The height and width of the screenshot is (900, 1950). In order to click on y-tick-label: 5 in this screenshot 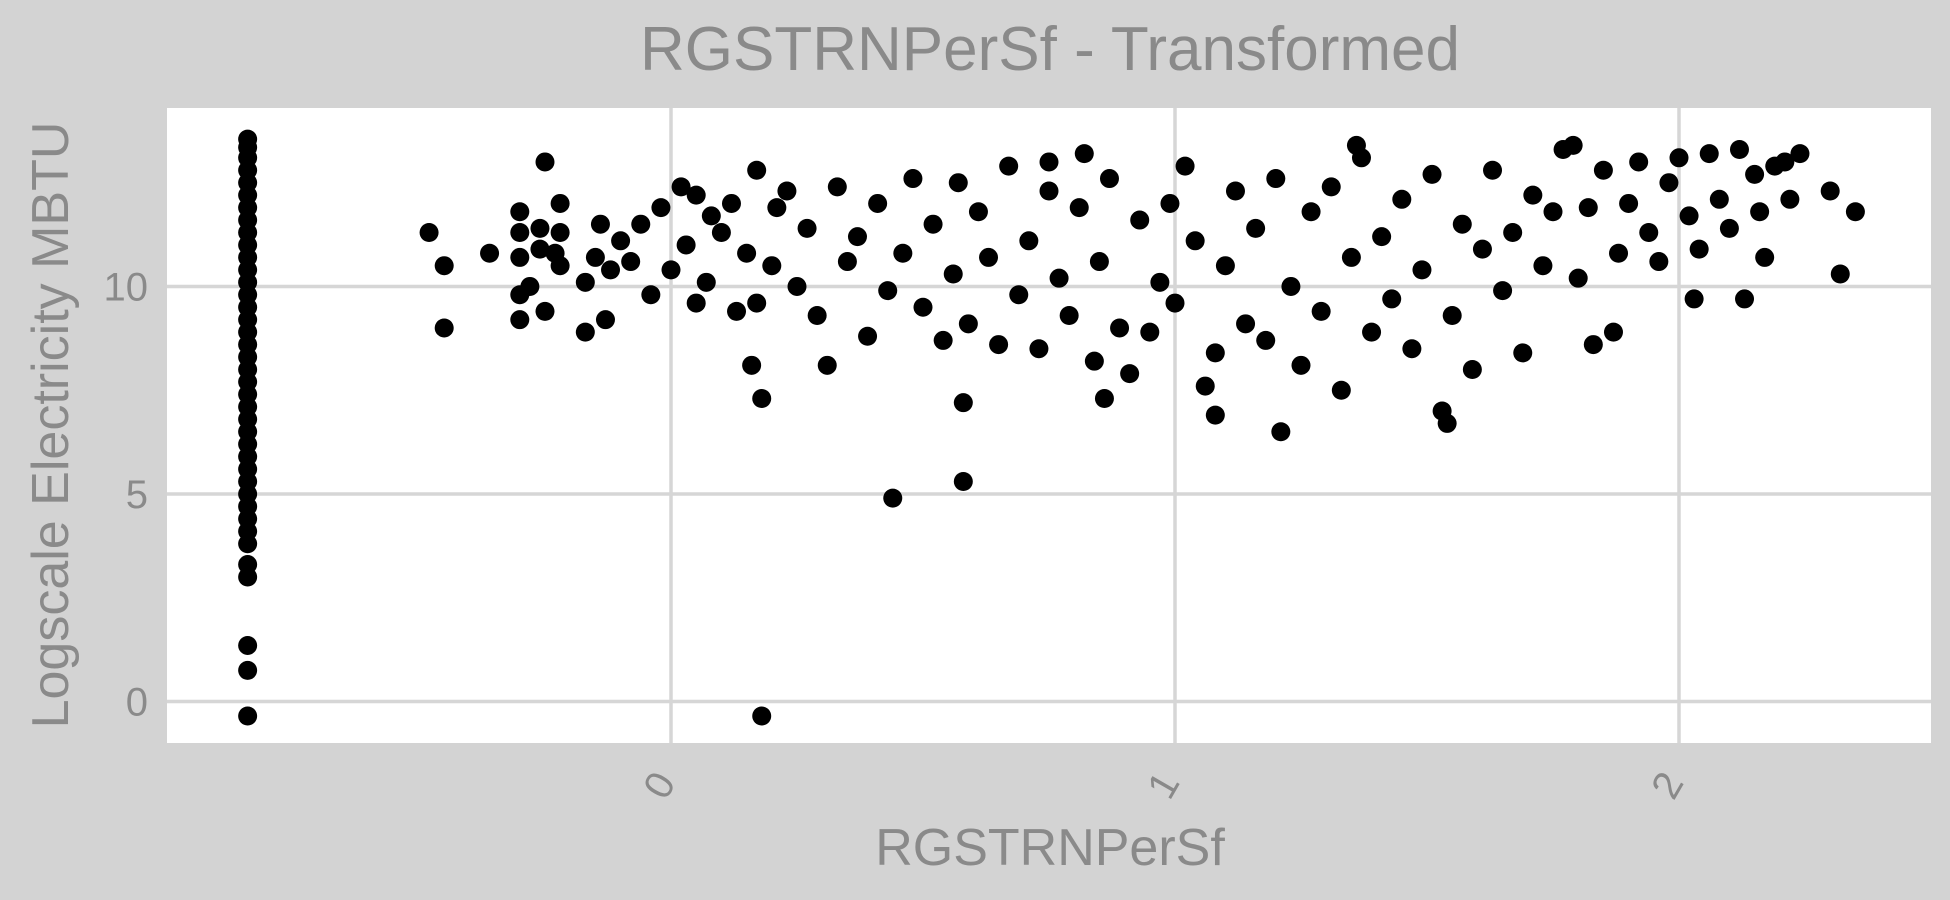, I will do `click(137, 495)`.